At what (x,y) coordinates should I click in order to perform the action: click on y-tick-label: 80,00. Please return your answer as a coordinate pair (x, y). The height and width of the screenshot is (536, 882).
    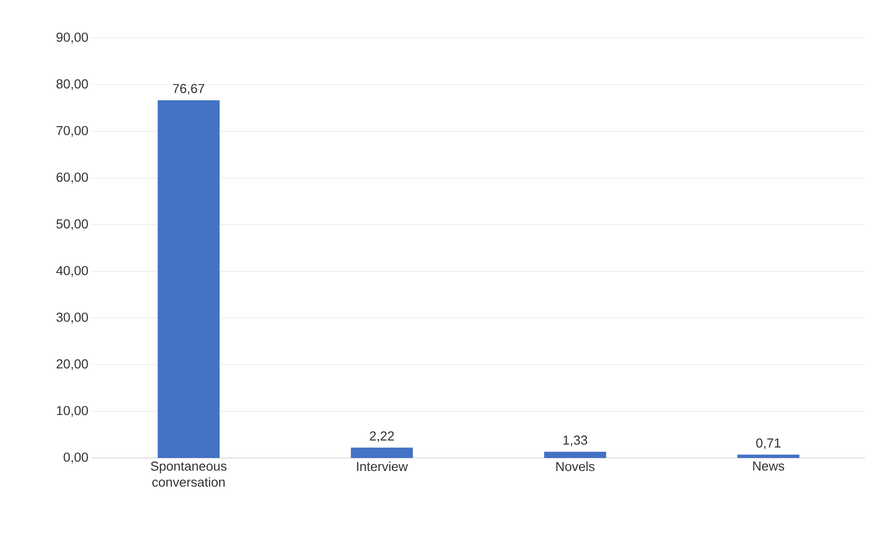
    Looking at the image, I should click on (72, 84).